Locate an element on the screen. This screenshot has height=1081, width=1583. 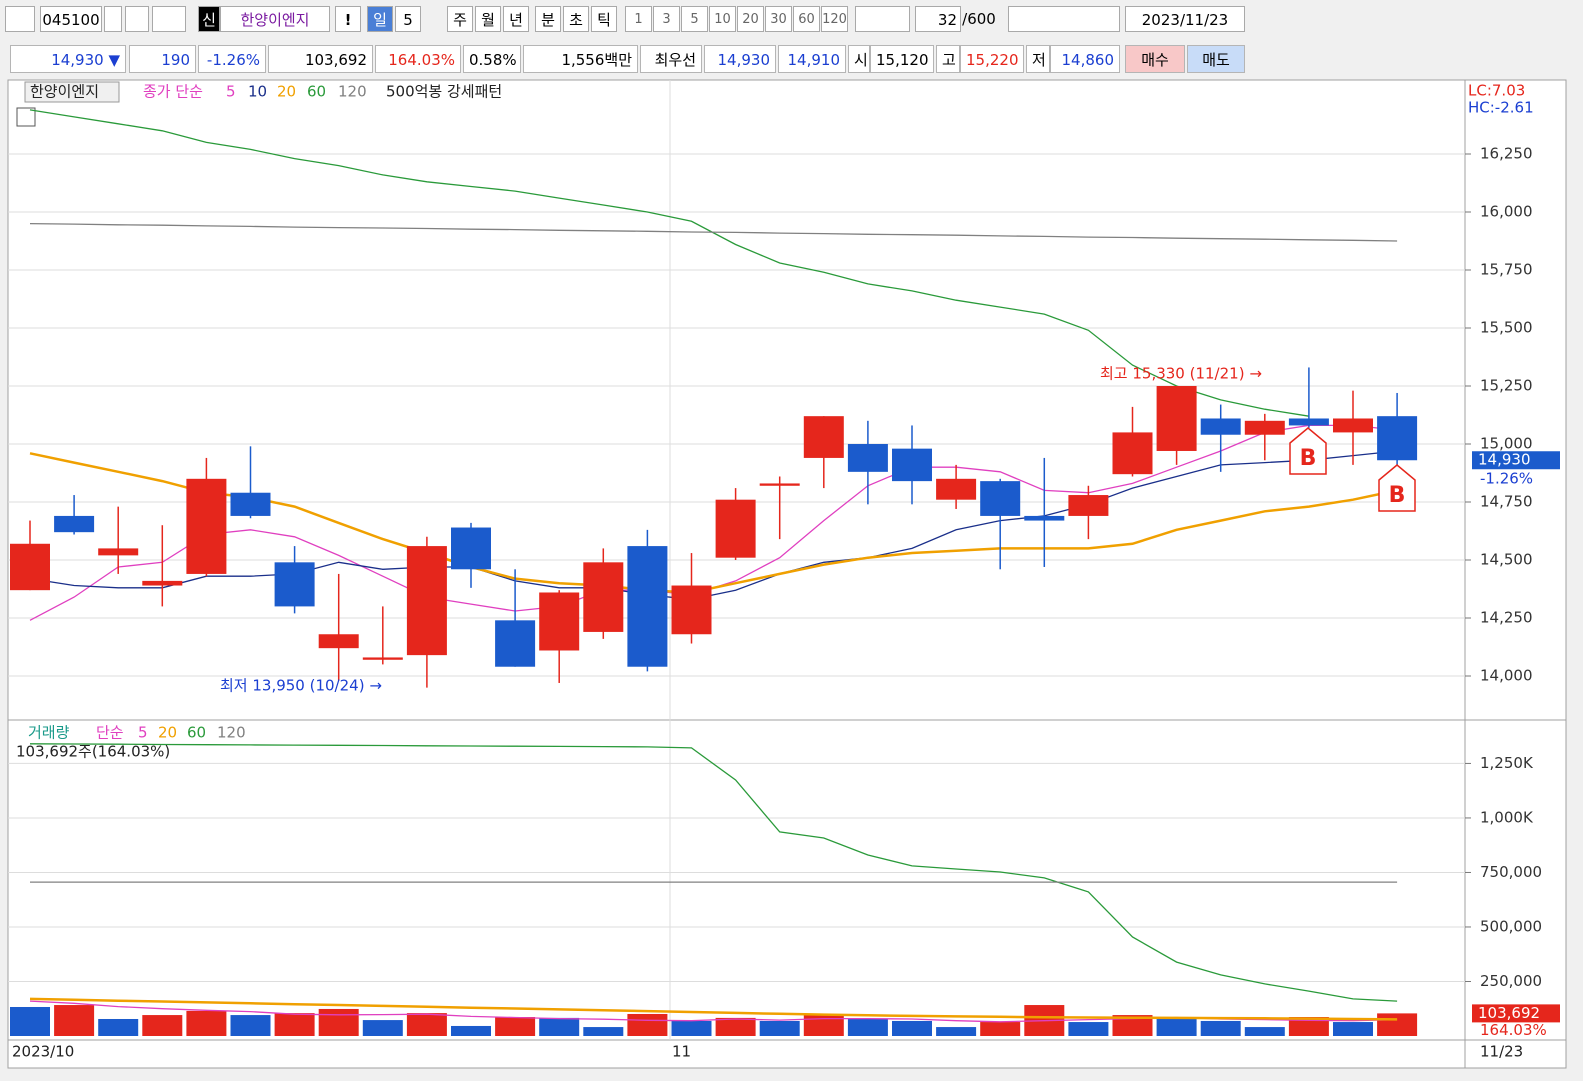
period-button: 년 is located at coordinates (516, 19).